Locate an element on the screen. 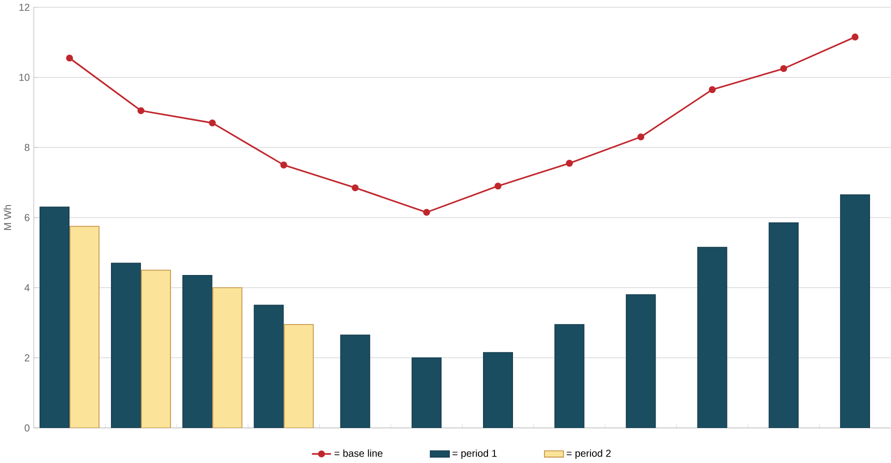  legend-label: = period 2 is located at coordinates (588, 454).